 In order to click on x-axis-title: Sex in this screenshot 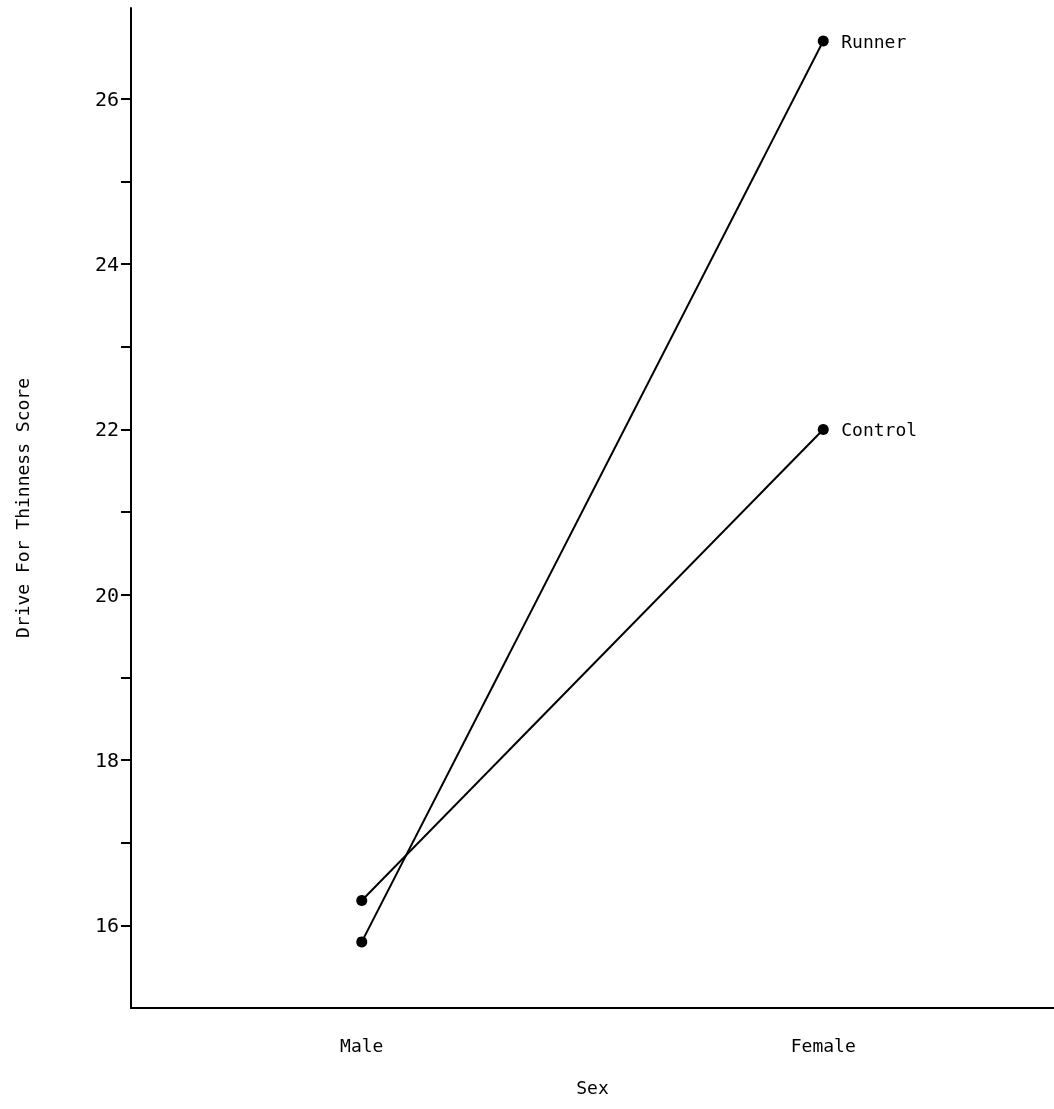, I will do `click(592, 1087)`.